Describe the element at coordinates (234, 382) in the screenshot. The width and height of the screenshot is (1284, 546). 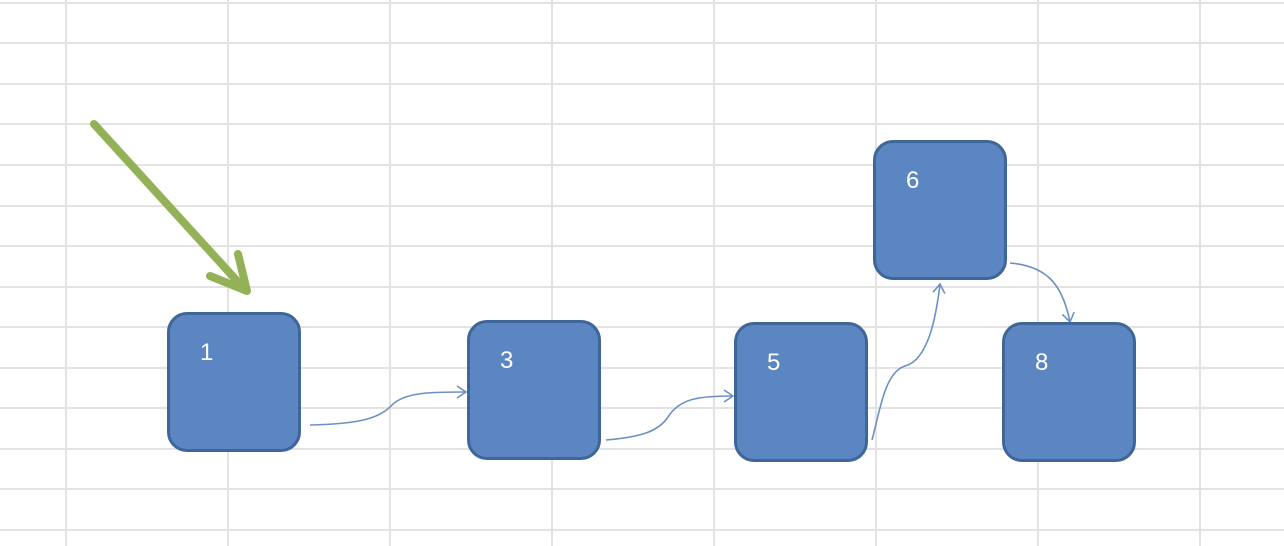
I see `node-1: 1` at that location.